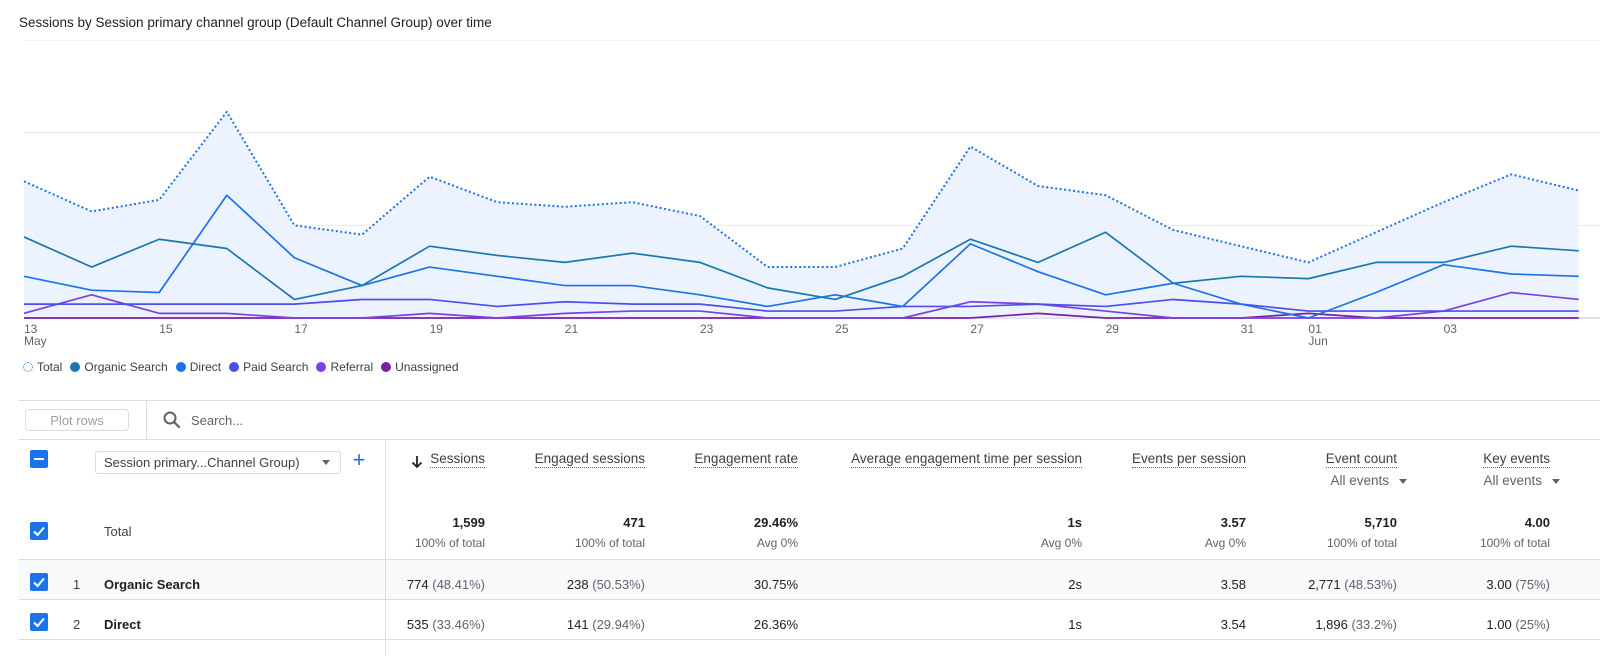 The height and width of the screenshot is (656, 1600). I want to click on total-value: 471, so click(634, 522).